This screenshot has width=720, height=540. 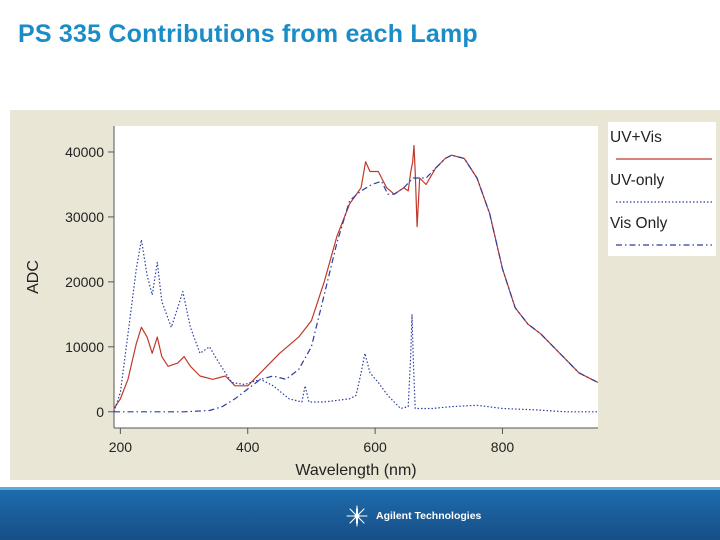 I want to click on y-tick-label: 20000, so click(x=84, y=282).